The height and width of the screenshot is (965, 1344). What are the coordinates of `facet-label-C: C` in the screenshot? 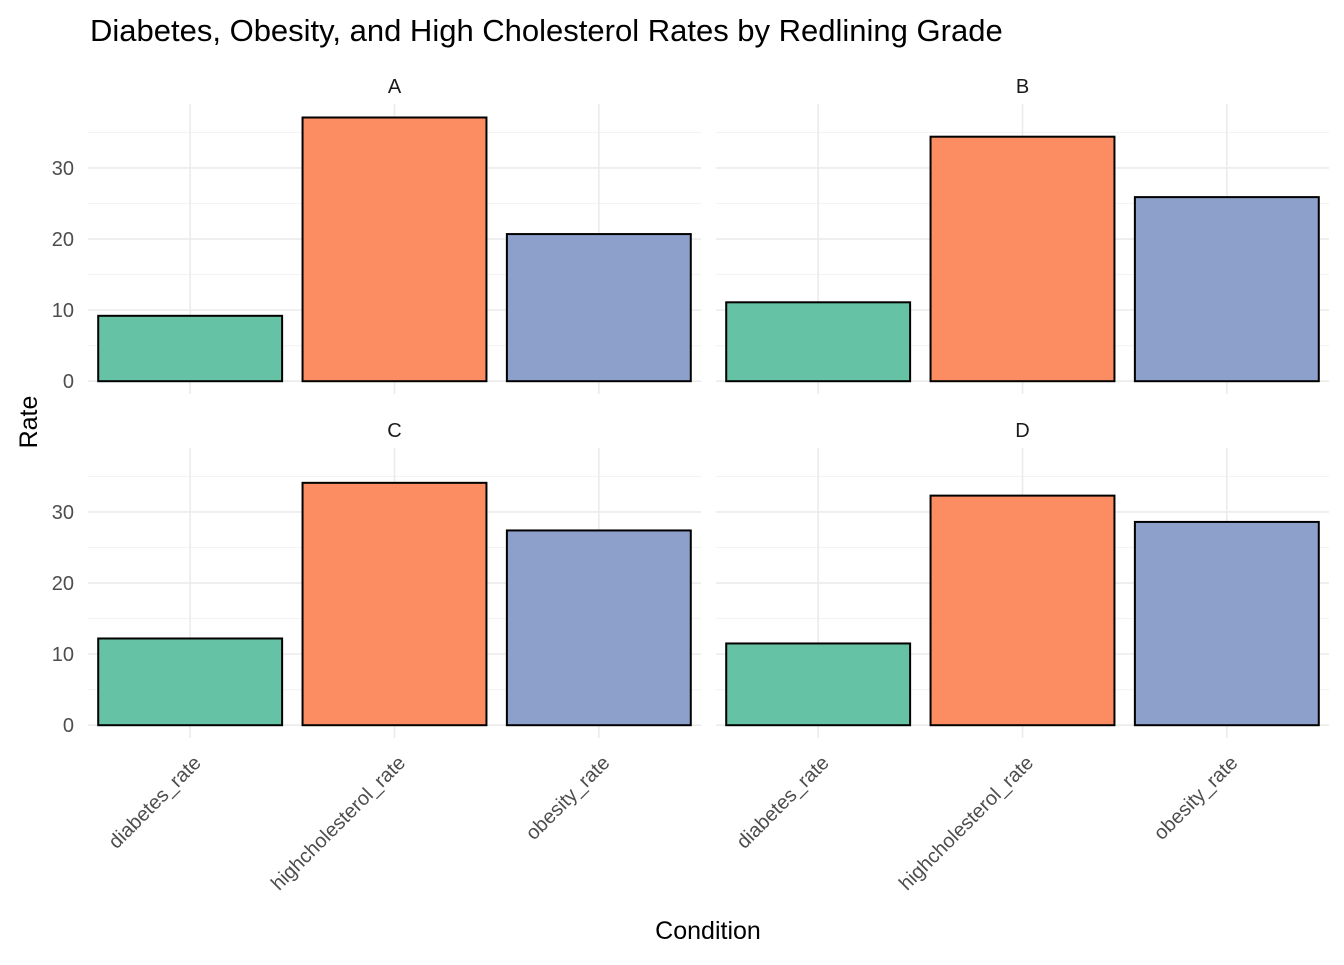 It's located at (394, 431).